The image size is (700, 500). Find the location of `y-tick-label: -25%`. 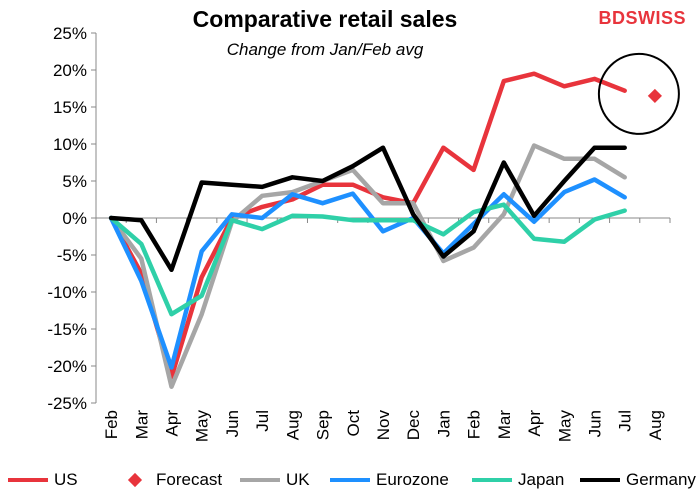

y-tick-label: -25% is located at coordinates (67, 403).